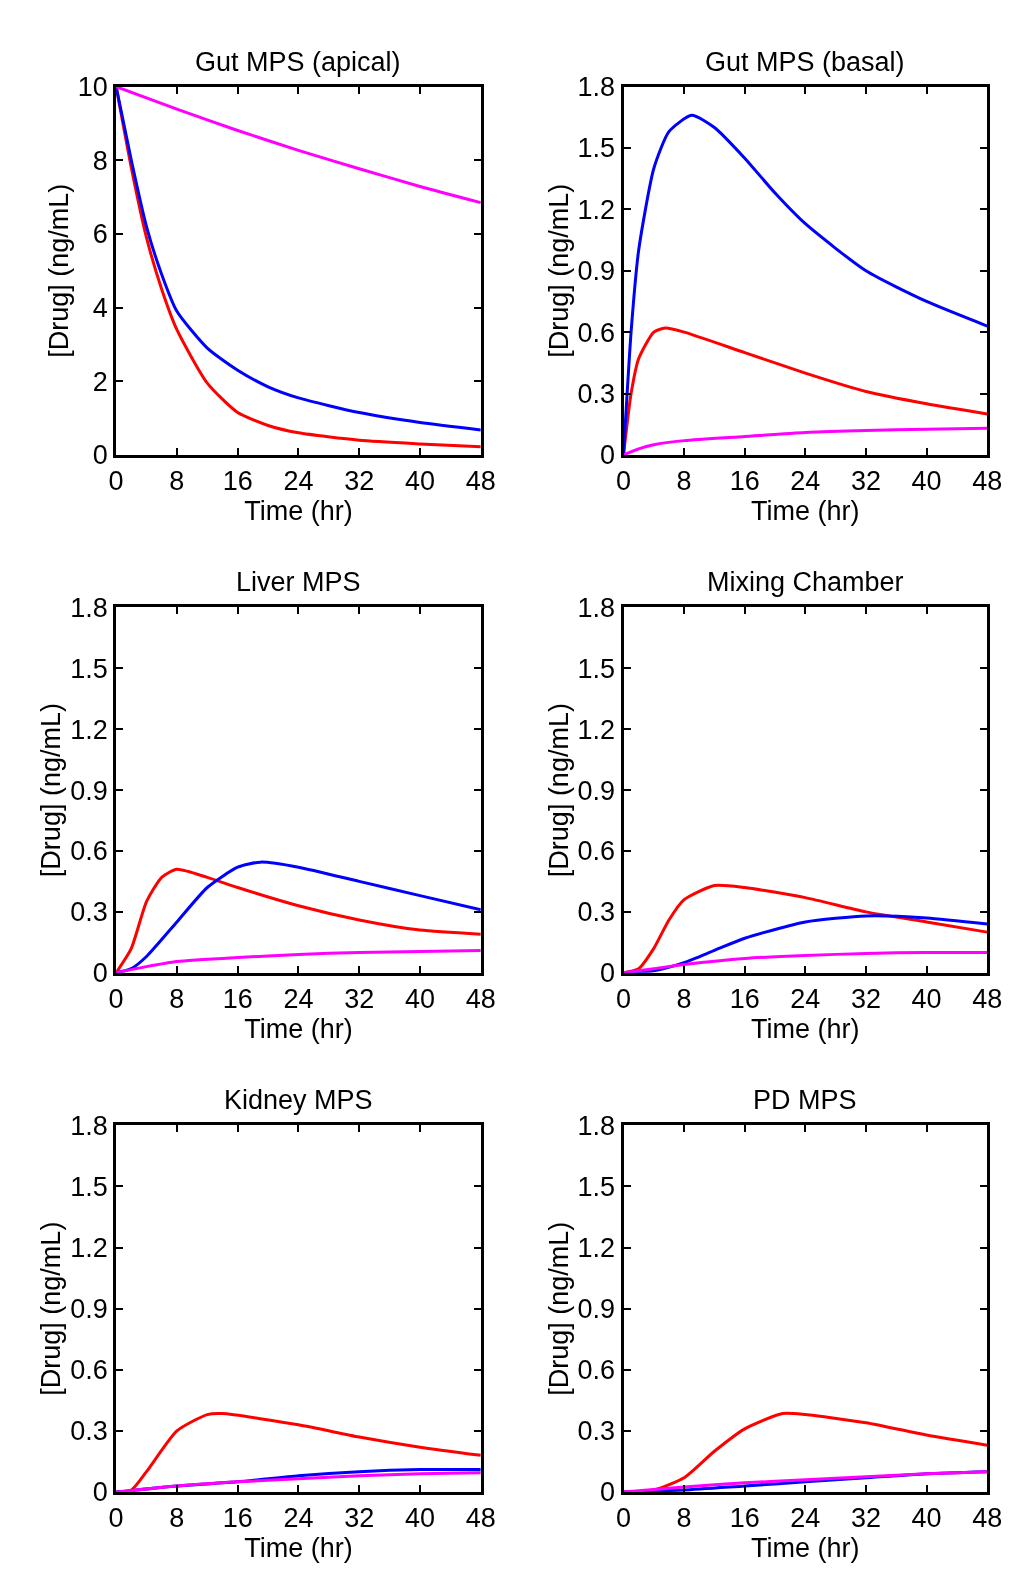  What do you see at coordinates (805, 582) in the screenshot?
I see `chart-title: Mixing Chamber` at bounding box center [805, 582].